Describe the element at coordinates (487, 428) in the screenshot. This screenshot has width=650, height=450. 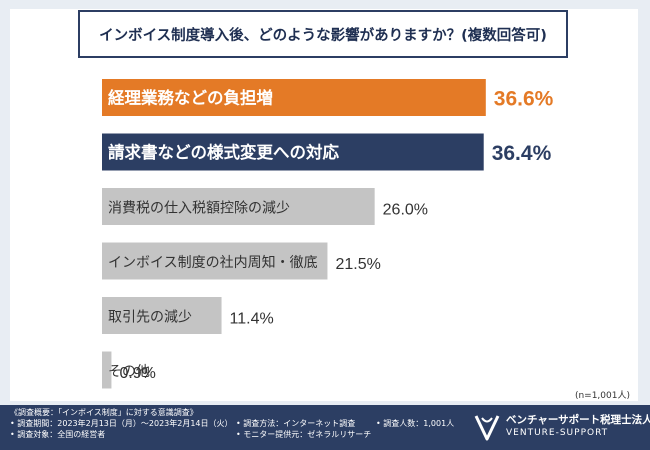
I see `venture-support-logo-icon` at that location.